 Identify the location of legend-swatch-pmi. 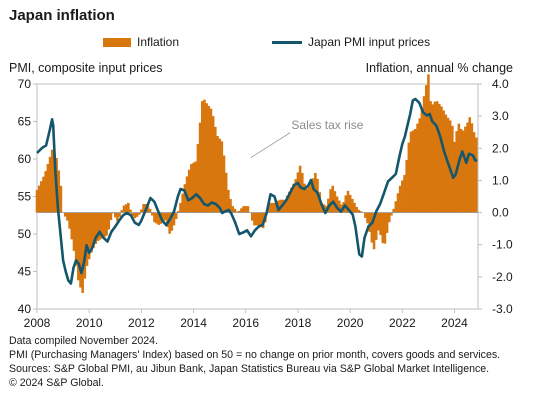
(287, 42).